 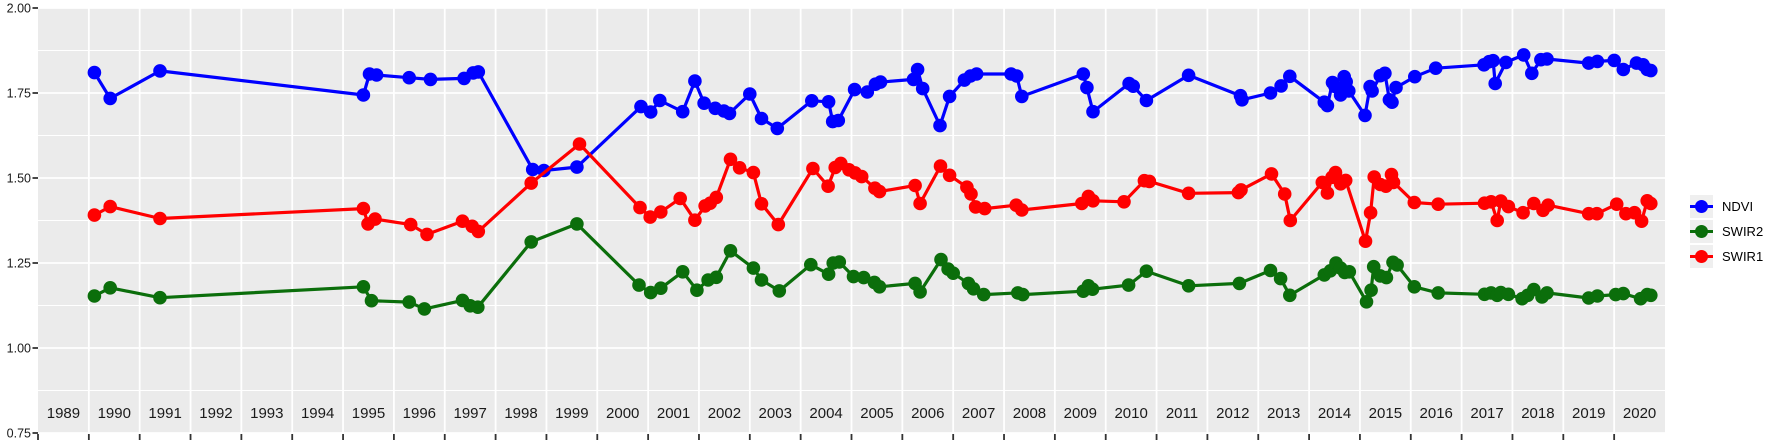 What do you see at coordinates (1436, 413) in the screenshot?
I see `x-axis-year-label: 2016` at bounding box center [1436, 413].